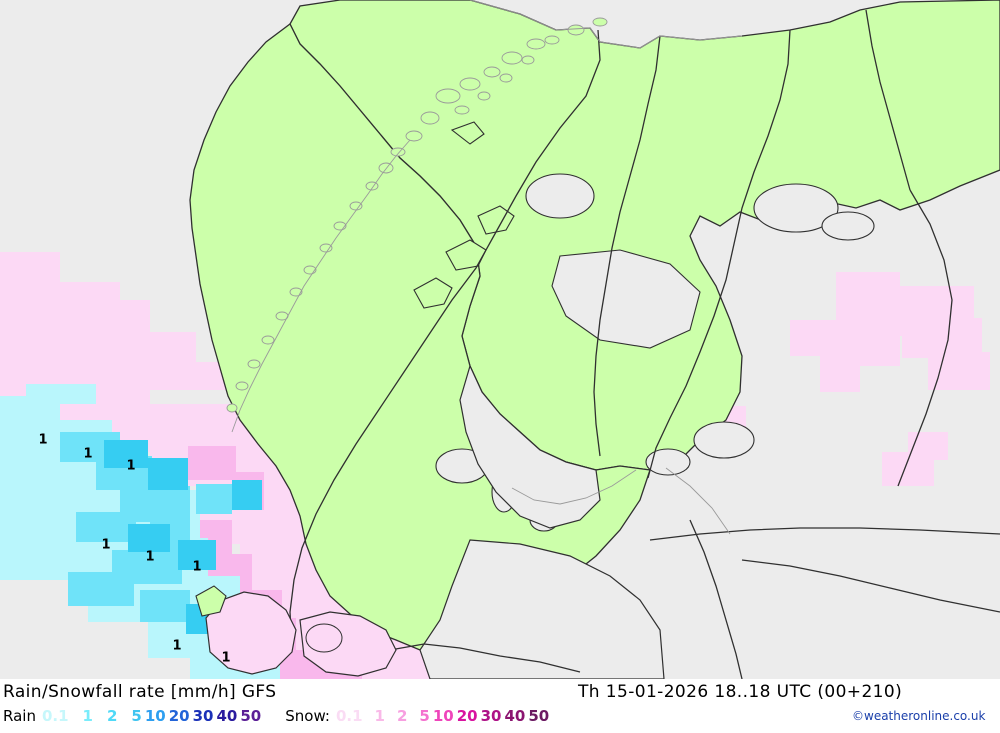 Image resolution: width=1000 pixels, height=733 pixels. What do you see at coordinates (211, 601) in the screenshot?
I see `british-isles-fringe` at bounding box center [211, 601].